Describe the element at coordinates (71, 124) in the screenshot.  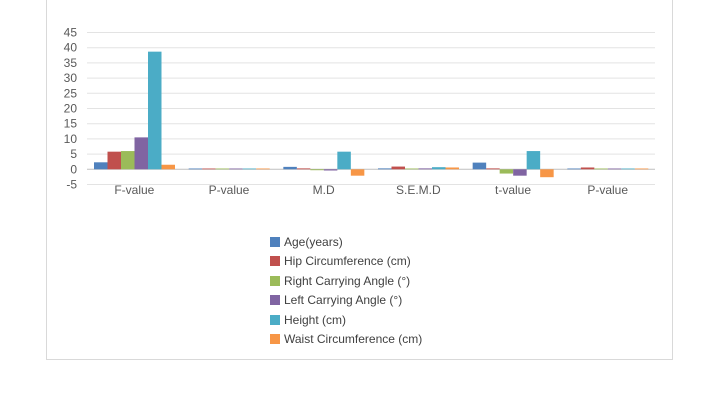
I see `y-tick-label: 15` at that location.